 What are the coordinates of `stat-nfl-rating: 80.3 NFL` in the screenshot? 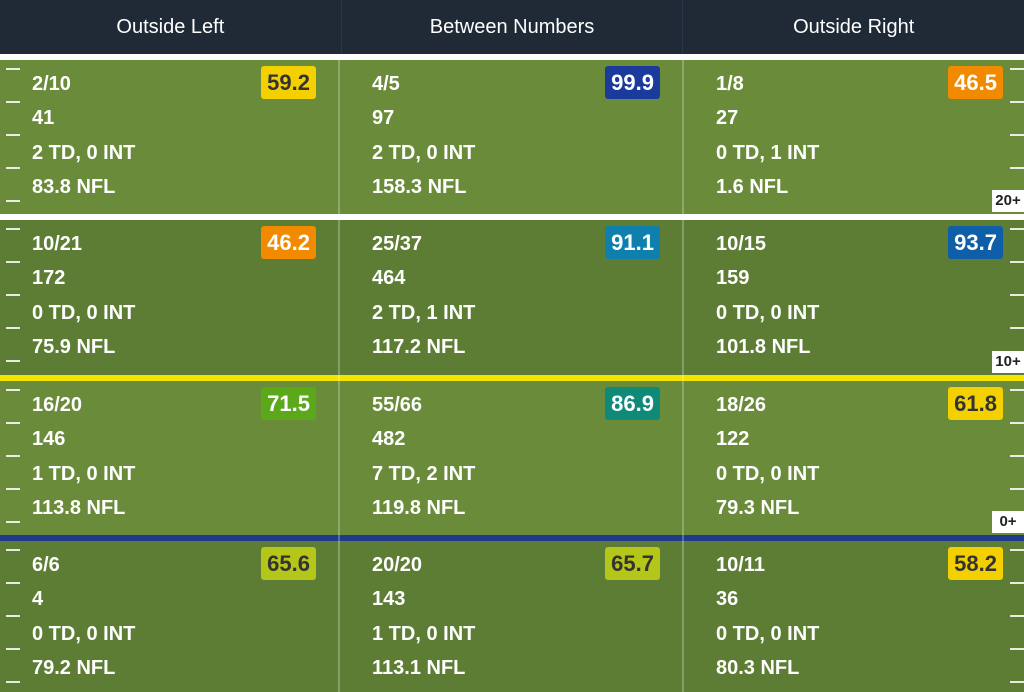 It's located at (758, 668).